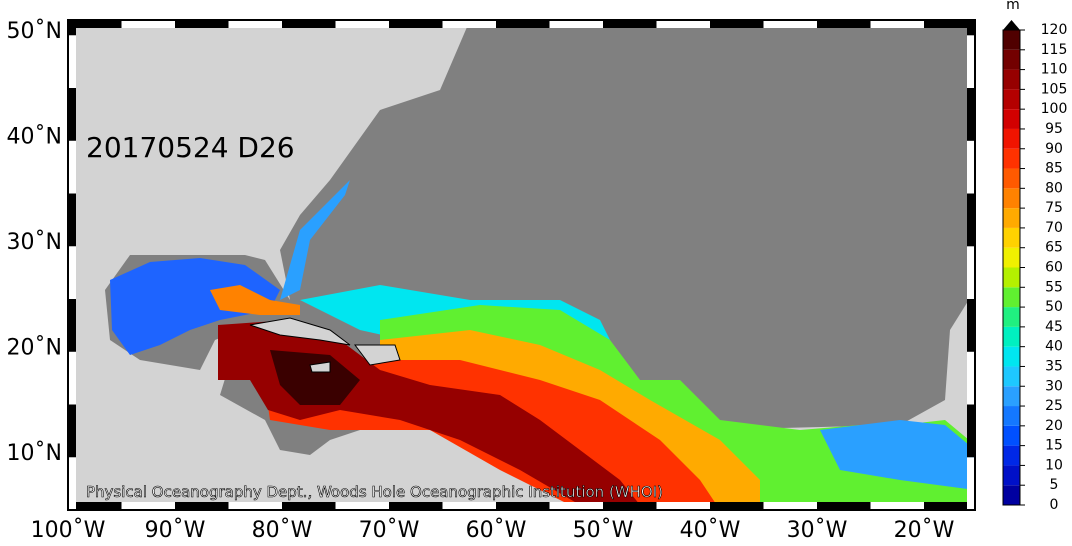 This screenshot has width=1072, height=546. Describe the element at coordinates (1054, 426) in the screenshot. I see `colorbar-tick-label: 20` at that location.